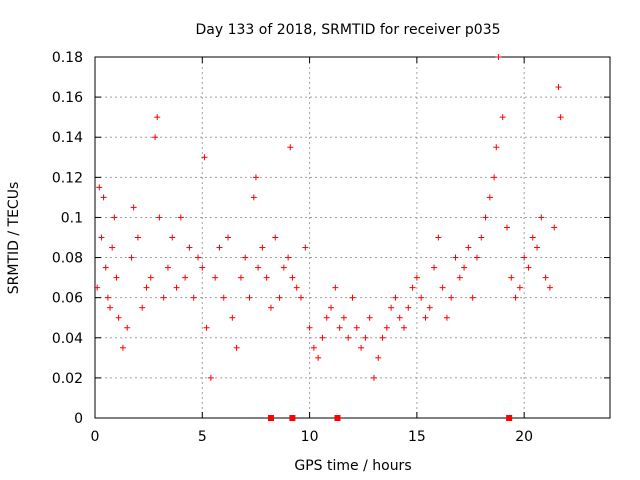 The width and height of the screenshot is (640, 480). Describe the element at coordinates (95, 437) in the screenshot. I see `x-tick-label: 0` at that location.